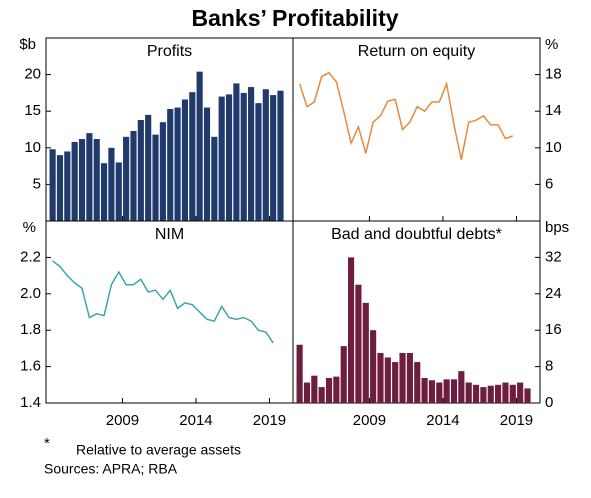  I want to click on y-tick-label: 32, so click(553, 256).